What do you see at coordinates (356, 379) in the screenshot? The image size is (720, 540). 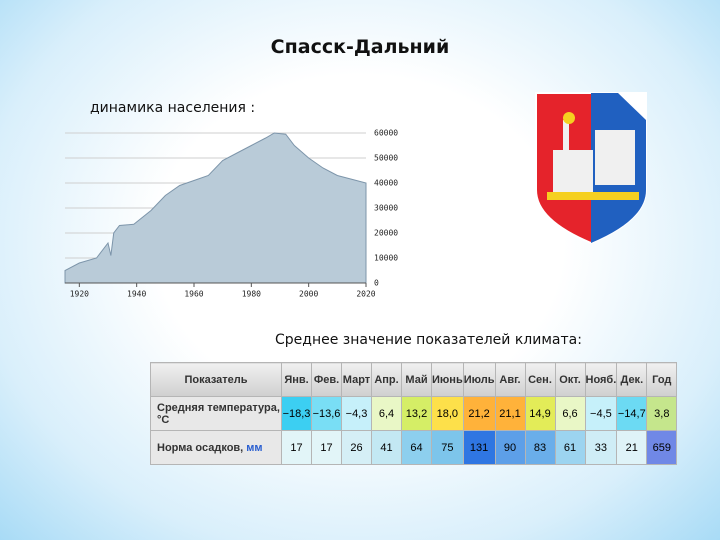 I see `header-cell: Март` at bounding box center [356, 379].